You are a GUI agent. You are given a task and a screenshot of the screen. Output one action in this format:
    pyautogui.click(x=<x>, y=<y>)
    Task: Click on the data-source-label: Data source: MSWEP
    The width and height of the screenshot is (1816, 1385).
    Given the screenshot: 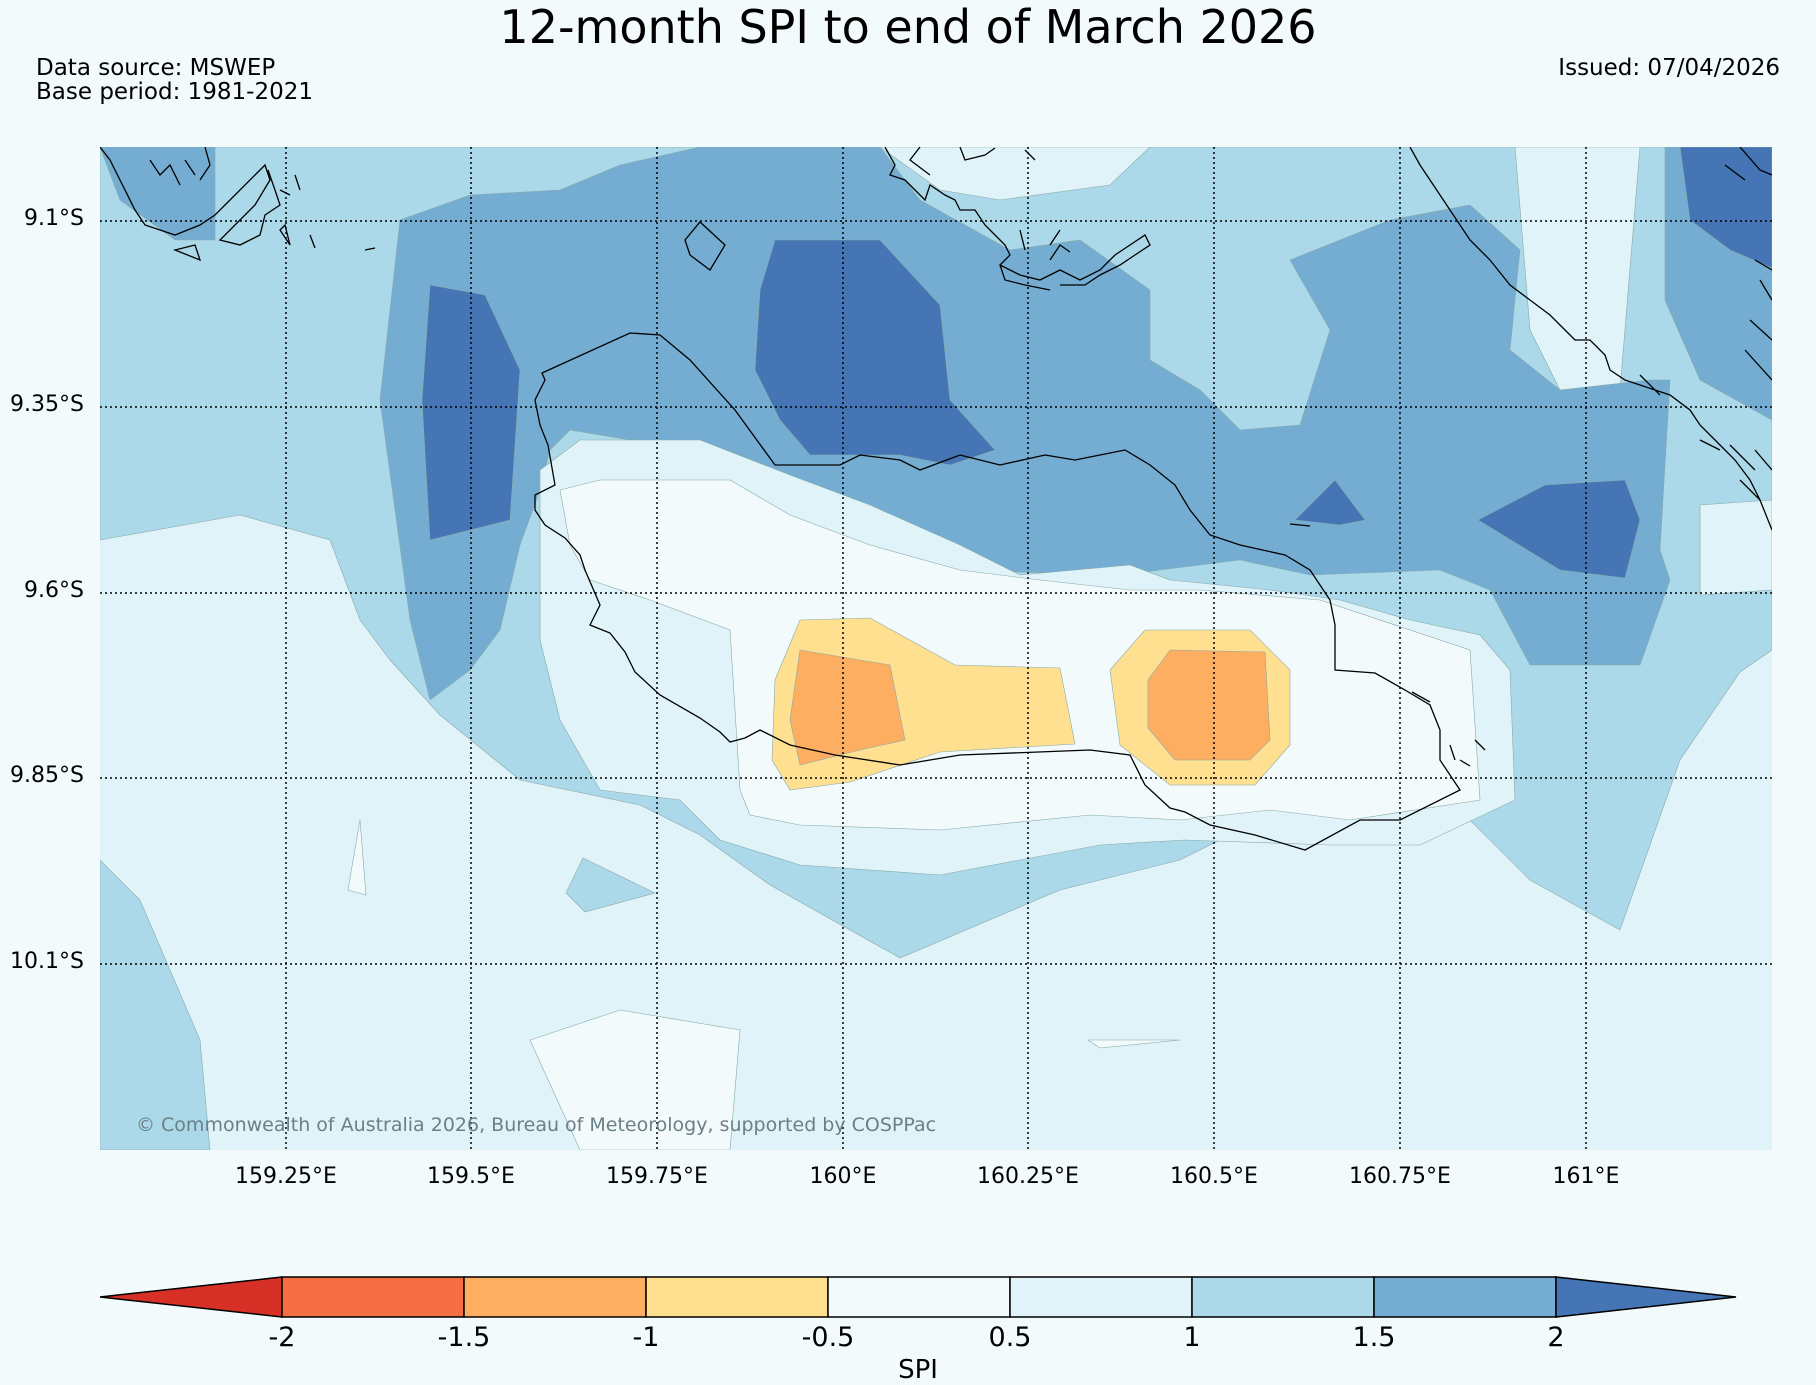 What is the action you would take?
    pyautogui.click(x=156, y=68)
    